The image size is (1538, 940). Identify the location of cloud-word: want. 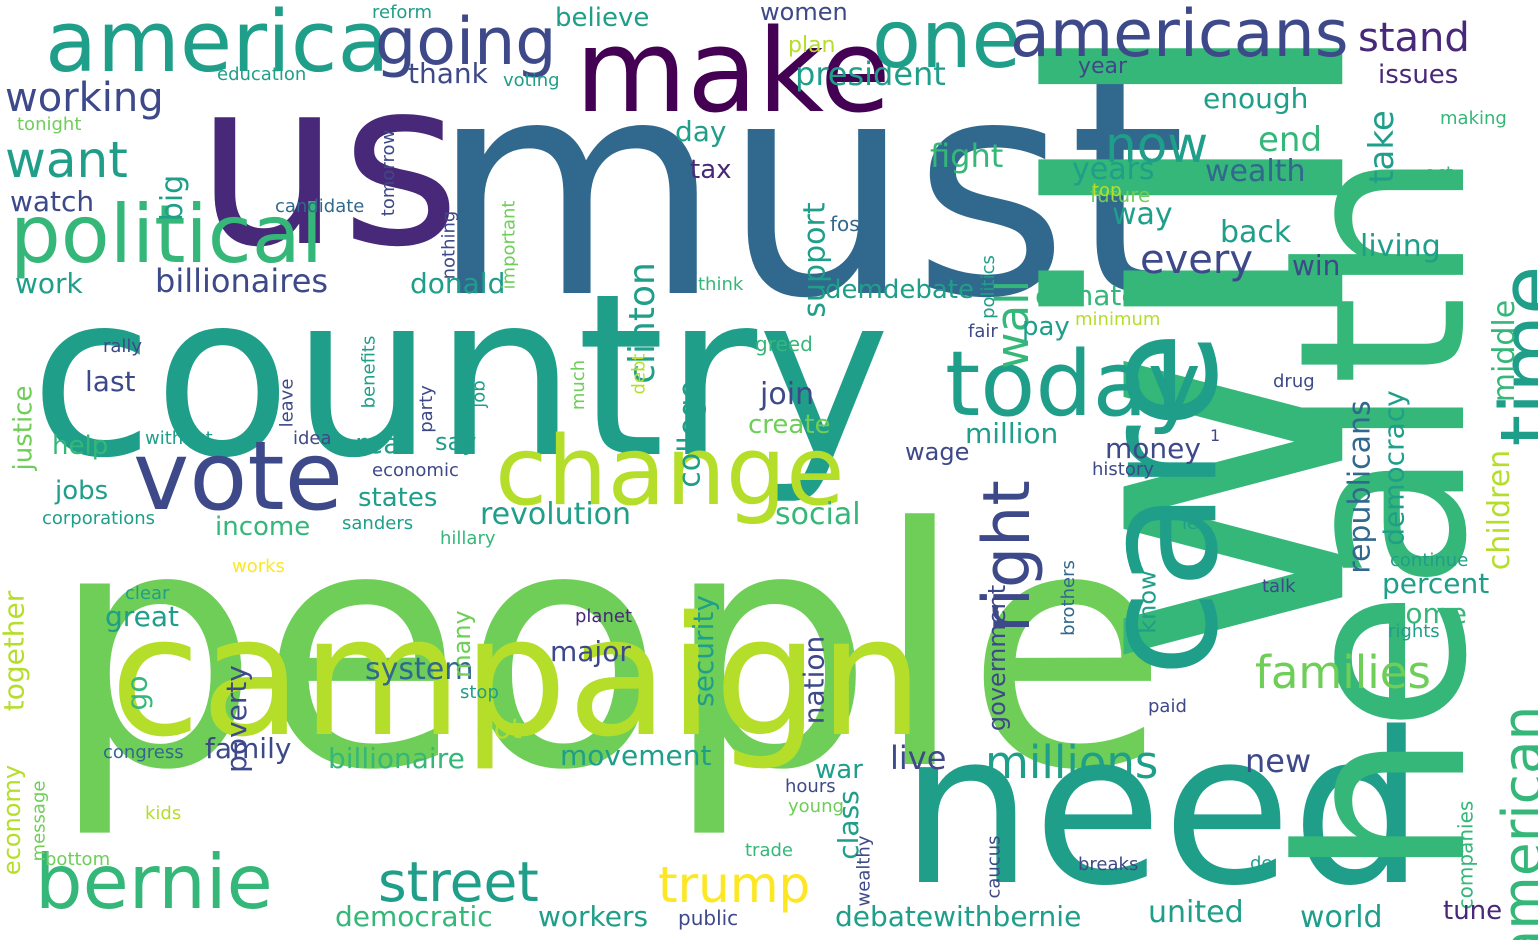
(66, 160).